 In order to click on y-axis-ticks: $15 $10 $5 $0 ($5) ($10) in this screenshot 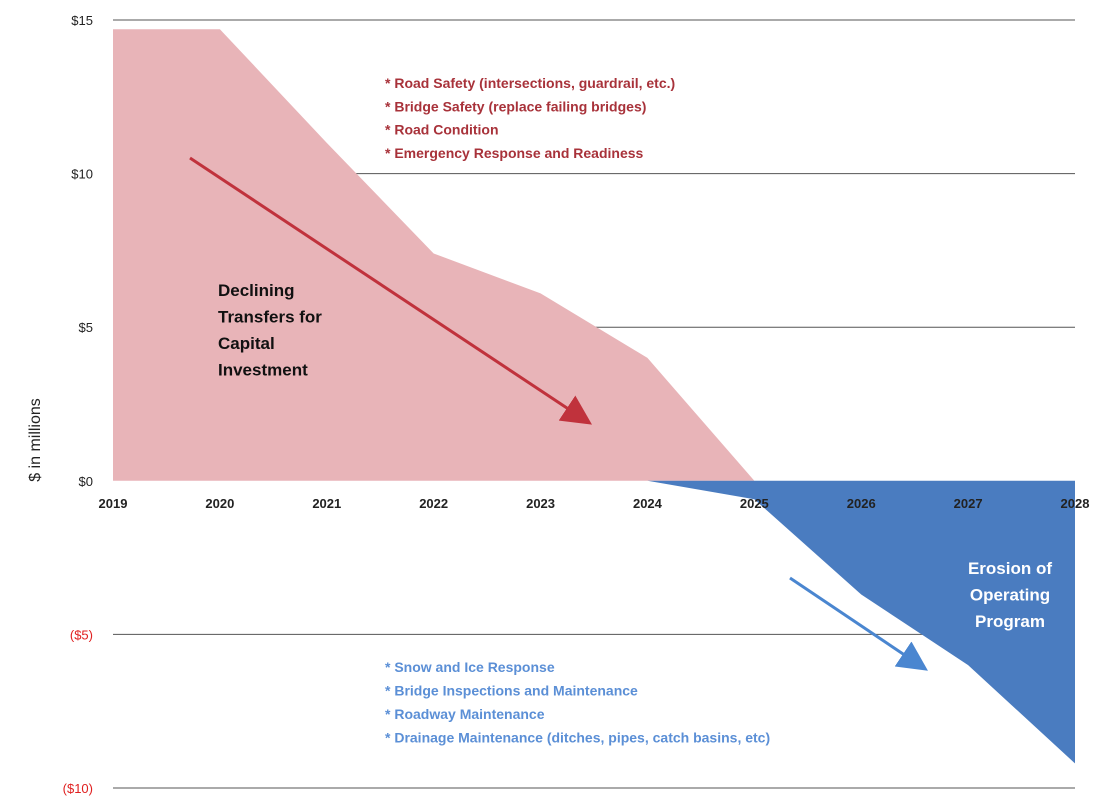, I will do `click(78, 404)`.